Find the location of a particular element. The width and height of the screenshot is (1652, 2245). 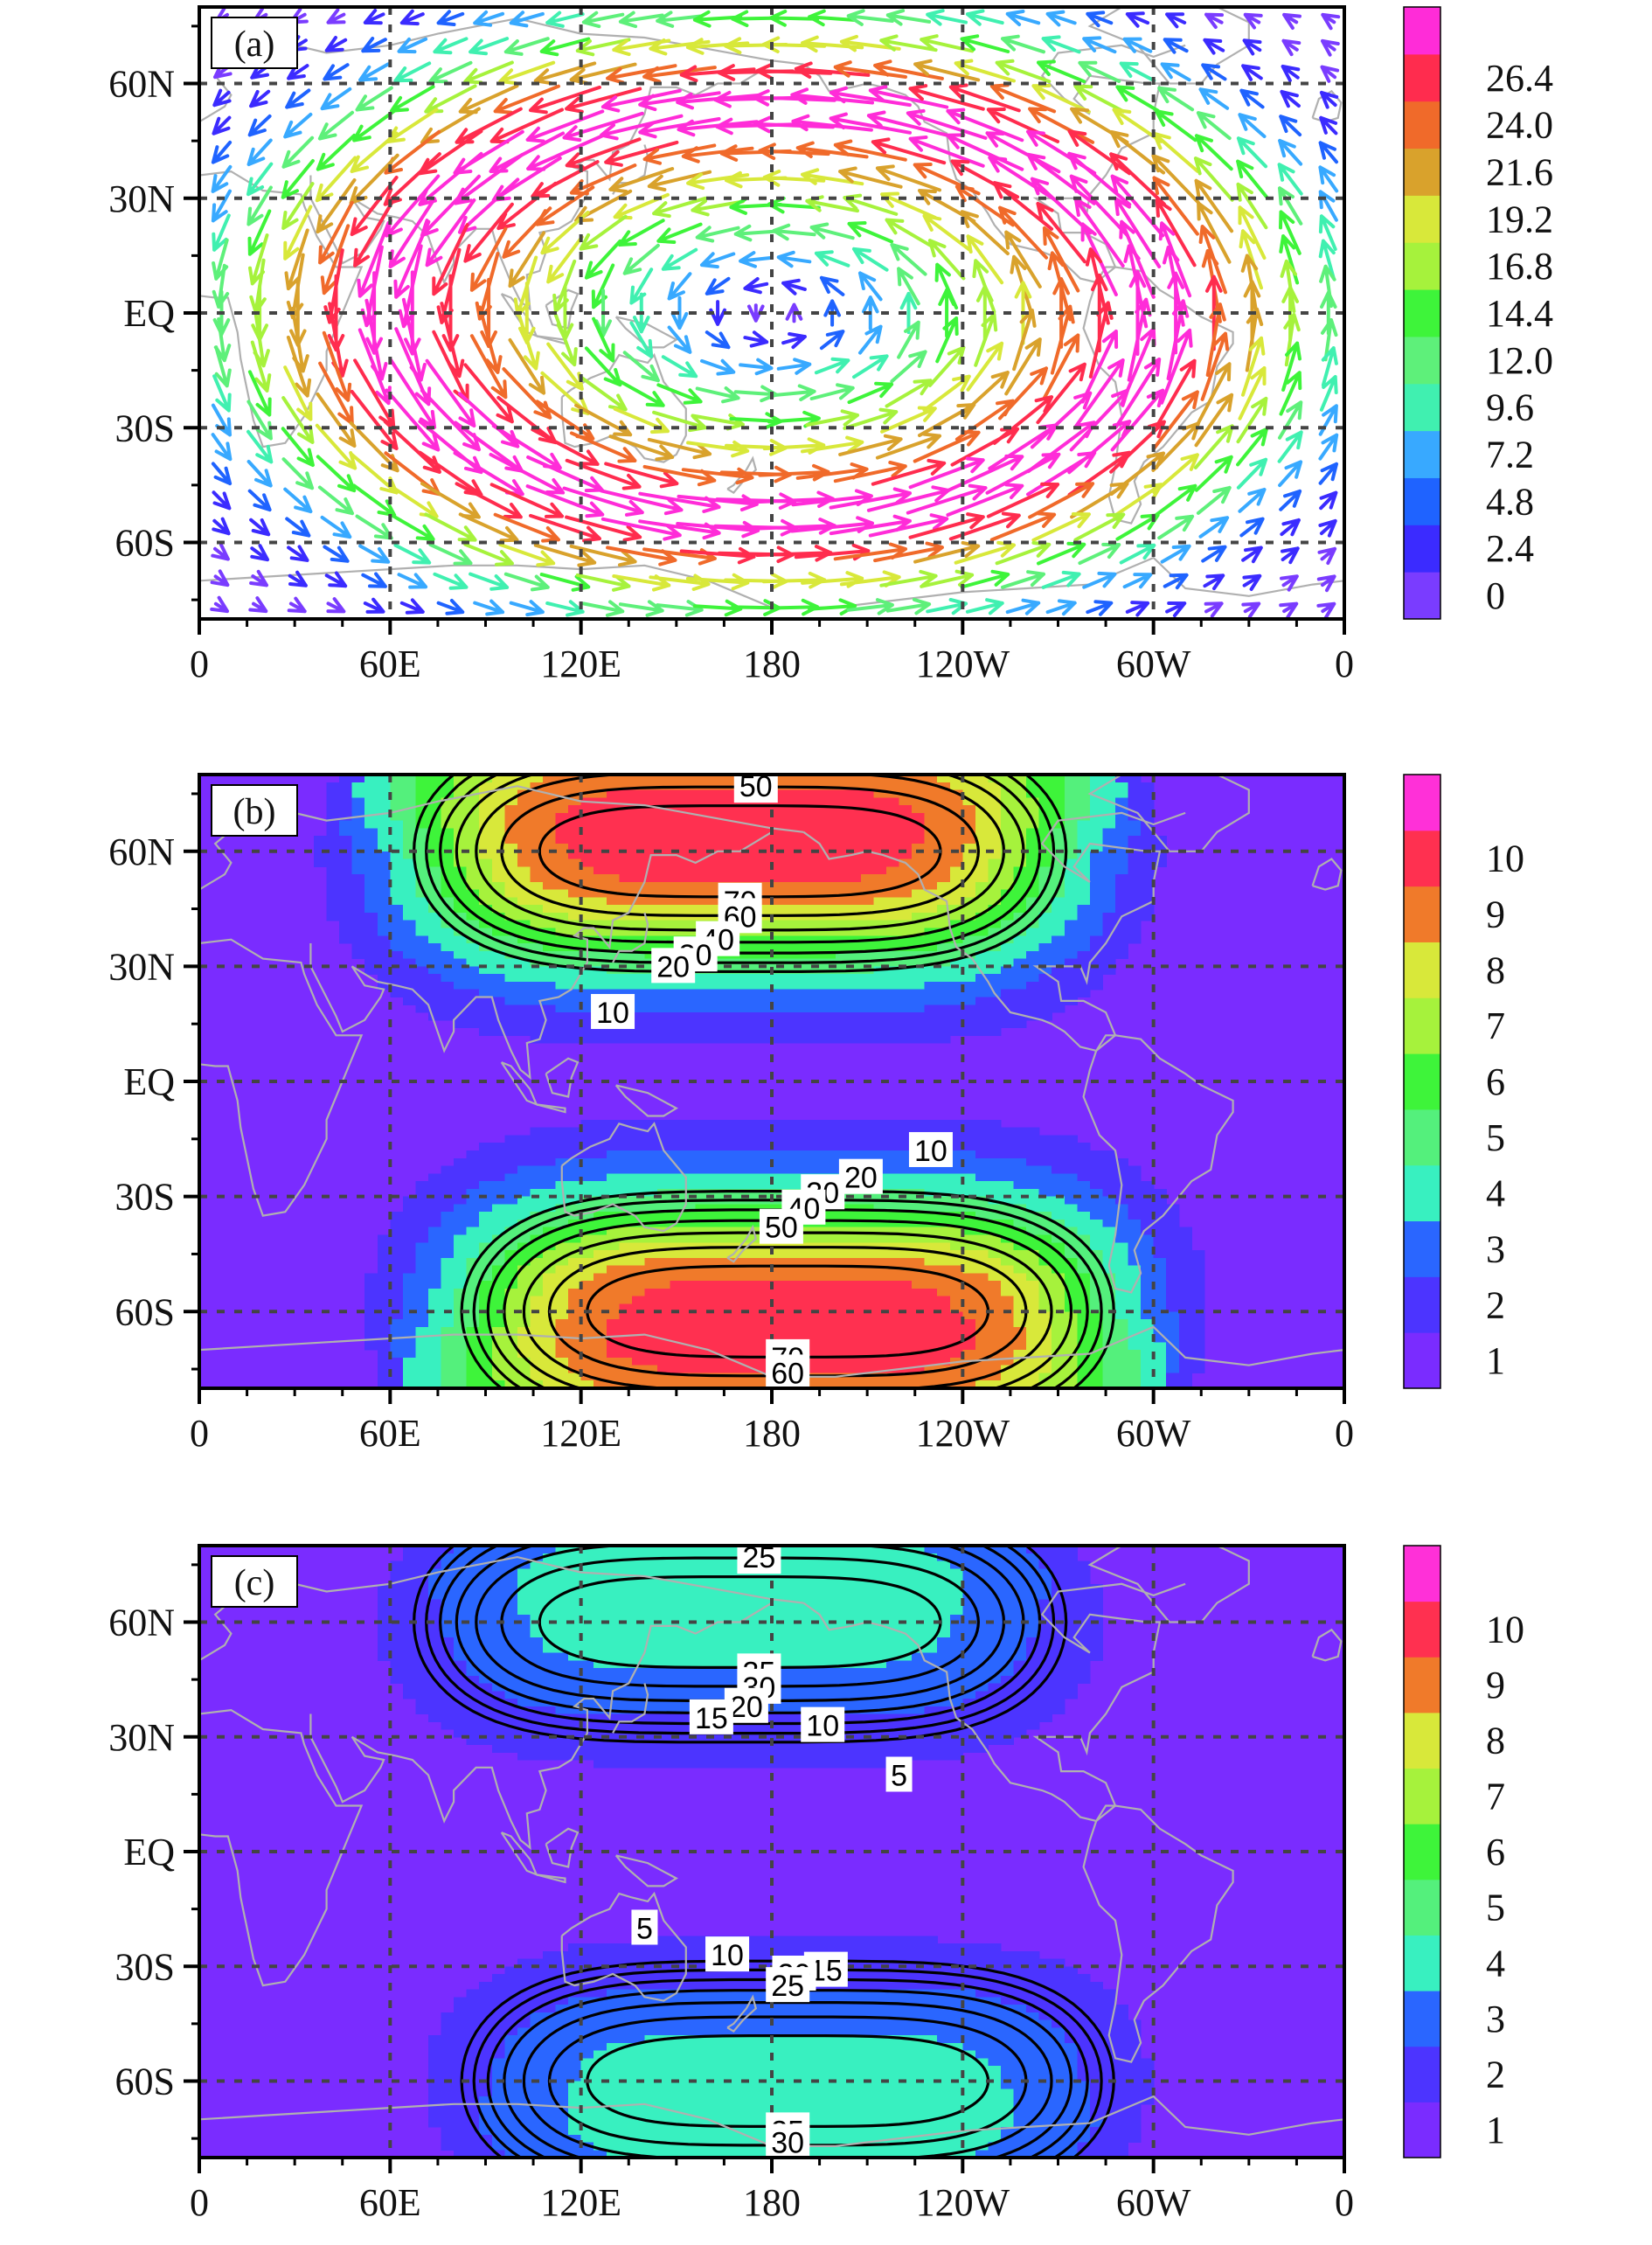

contour-label: 50 is located at coordinates (756, 786).